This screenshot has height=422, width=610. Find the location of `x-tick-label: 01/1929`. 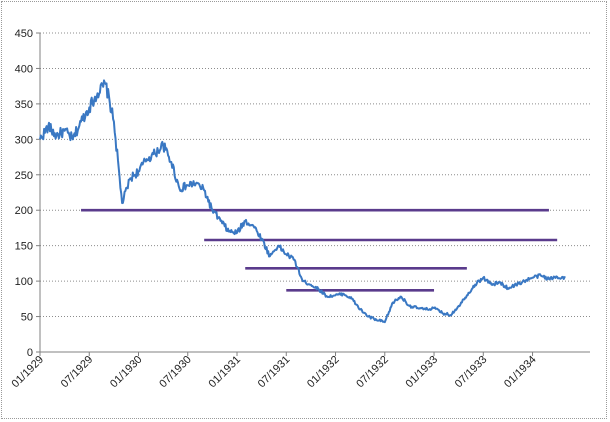

x-tick-label: 01/1929 is located at coordinates (28, 372).